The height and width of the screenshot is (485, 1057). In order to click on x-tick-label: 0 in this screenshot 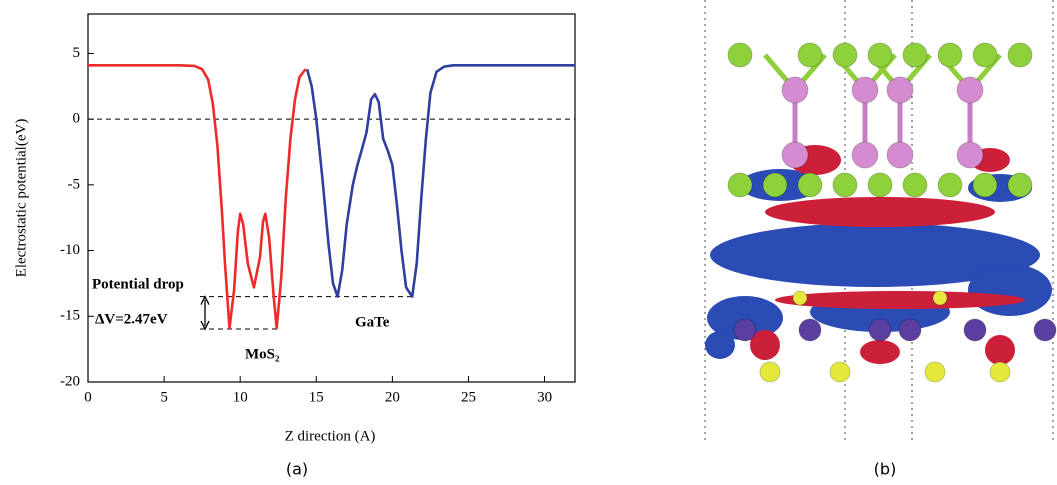, I will do `click(88, 397)`.